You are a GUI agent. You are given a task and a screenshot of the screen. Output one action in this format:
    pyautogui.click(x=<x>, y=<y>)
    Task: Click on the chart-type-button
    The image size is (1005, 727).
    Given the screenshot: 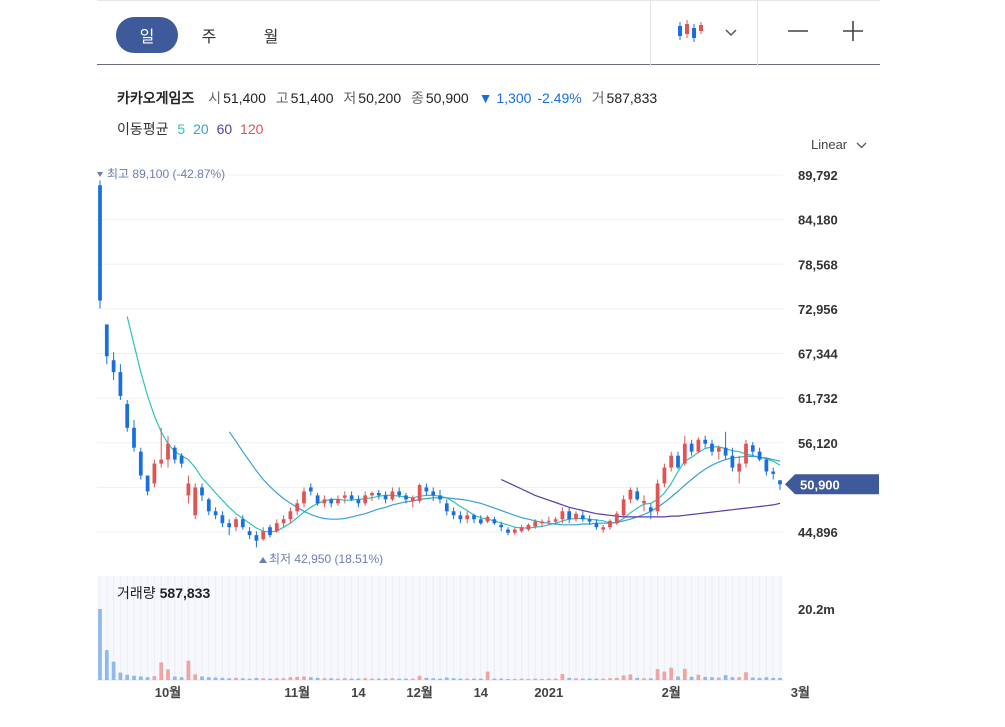 What is the action you would take?
    pyautogui.click(x=707, y=33)
    